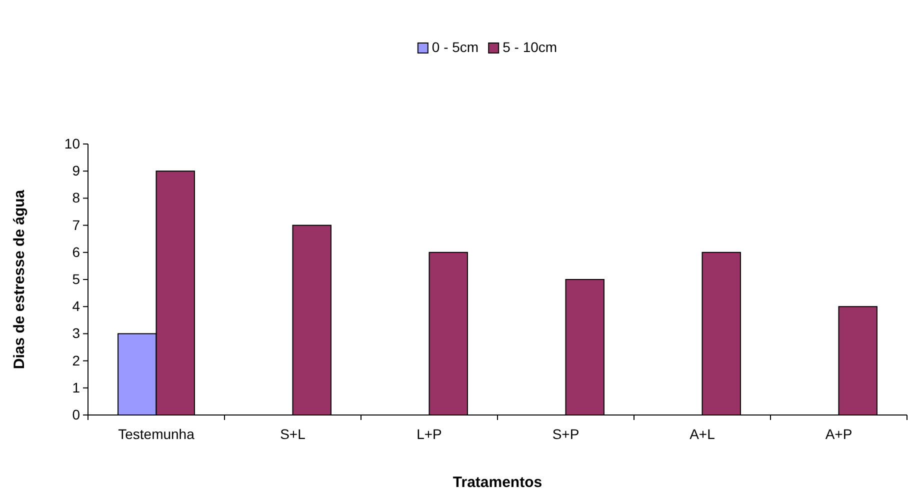 The height and width of the screenshot is (490, 915). What do you see at coordinates (293, 434) in the screenshot?
I see `x-tick-label: S+L` at bounding box center [293, 434].